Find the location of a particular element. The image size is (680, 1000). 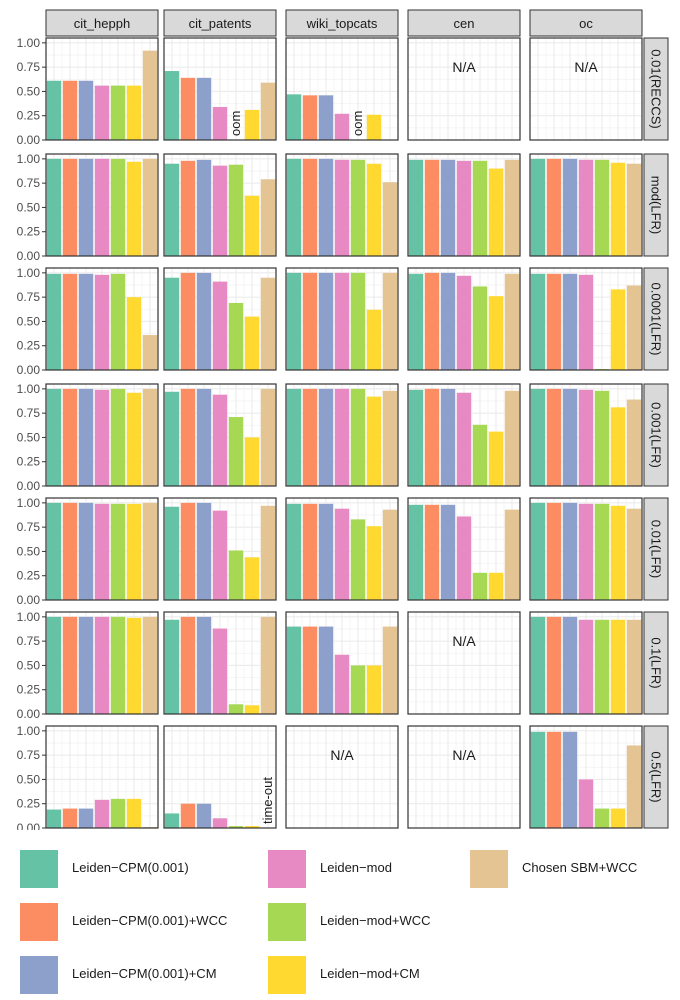

row-label: 0.001(LFR) is located at coordinates (656, 435).